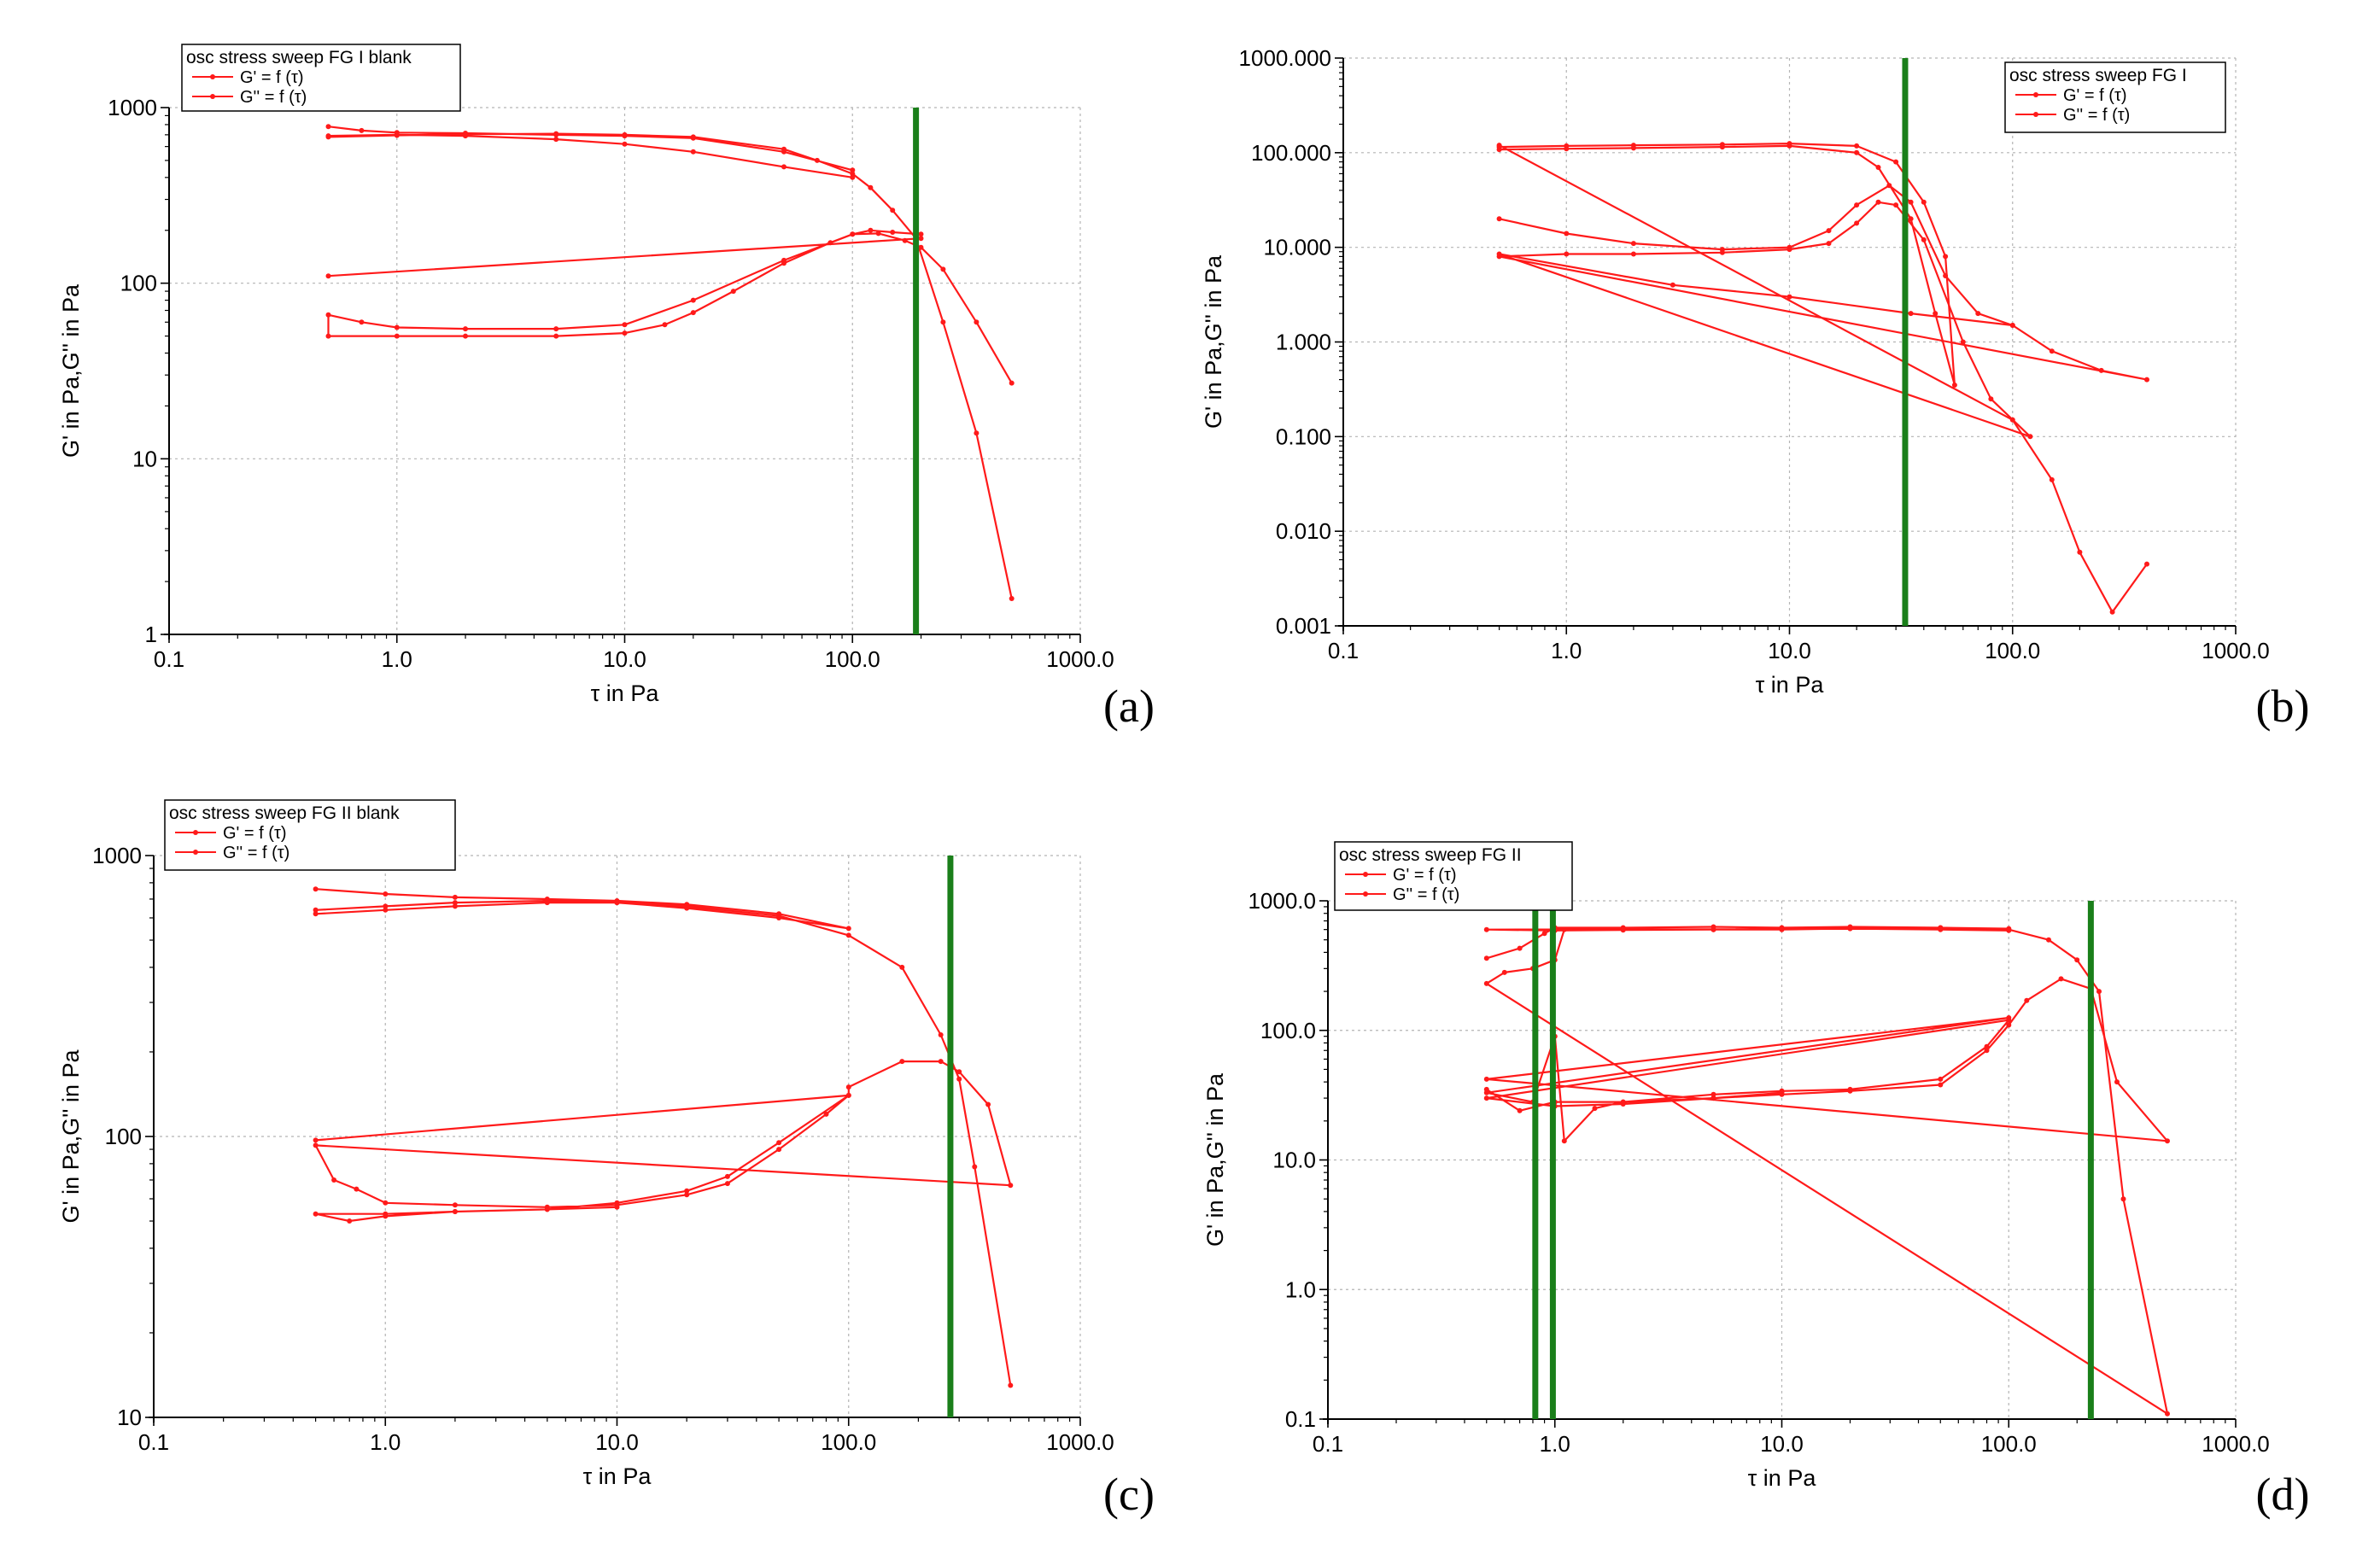  What do you see at coordinates (663, 1141) in the screenshot?
I see `series-g-double-prime-line` at bounding box center [663, 1141].